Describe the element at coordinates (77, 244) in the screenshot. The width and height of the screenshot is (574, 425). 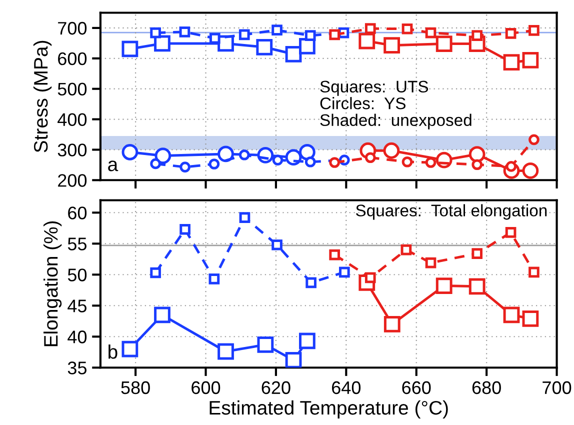
I see `y-tick-label: 55` at that location.